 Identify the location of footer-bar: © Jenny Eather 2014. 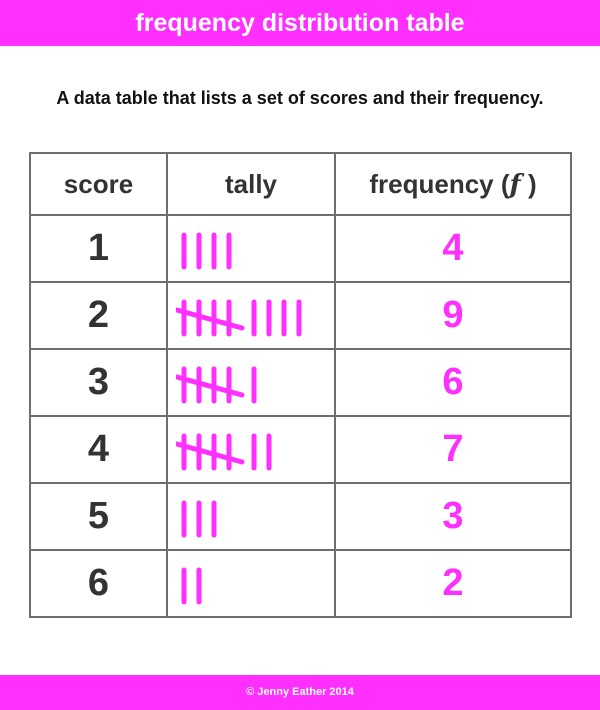
(300, 692).